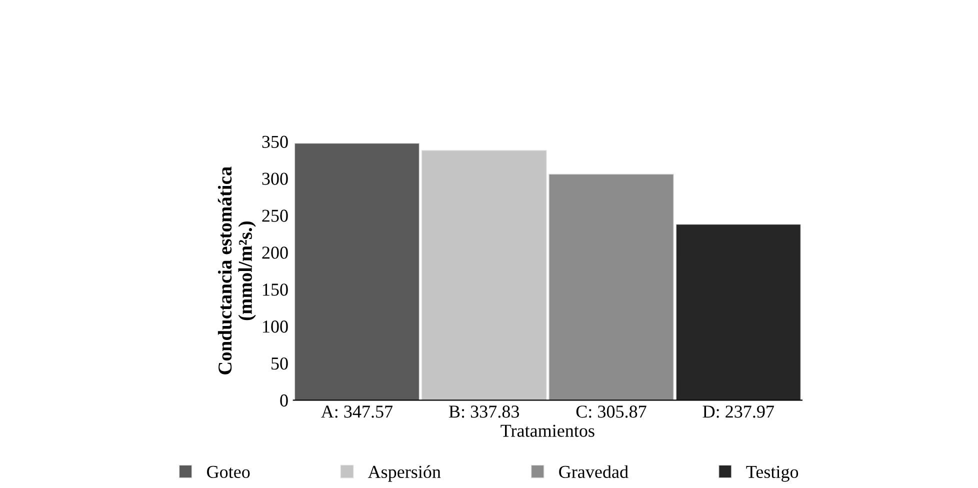 Image resolution: width=978 pixels, height=488 pixels. I want to click on legend-label: Testigo, so click(772, 474).